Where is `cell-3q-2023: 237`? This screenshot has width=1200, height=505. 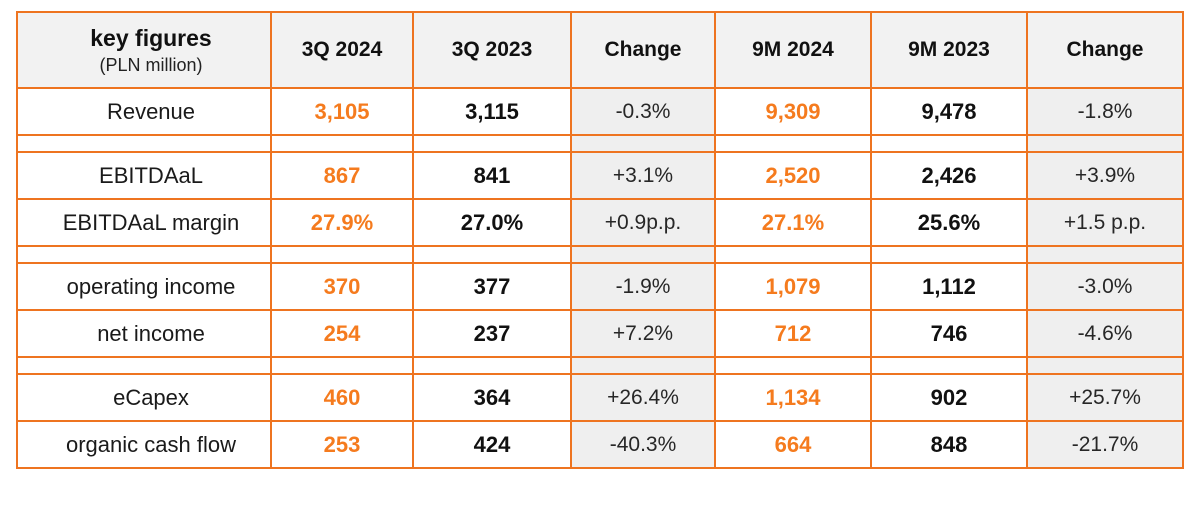
cell-3q-2023: 237 is located at coordinates (492, 333).